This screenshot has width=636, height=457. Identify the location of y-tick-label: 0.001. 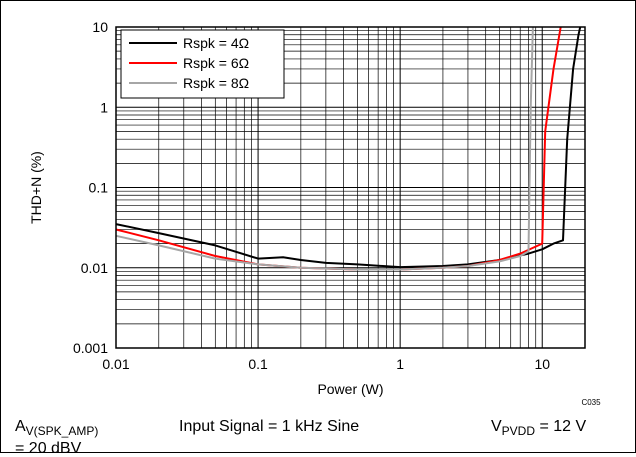
(90, 348).